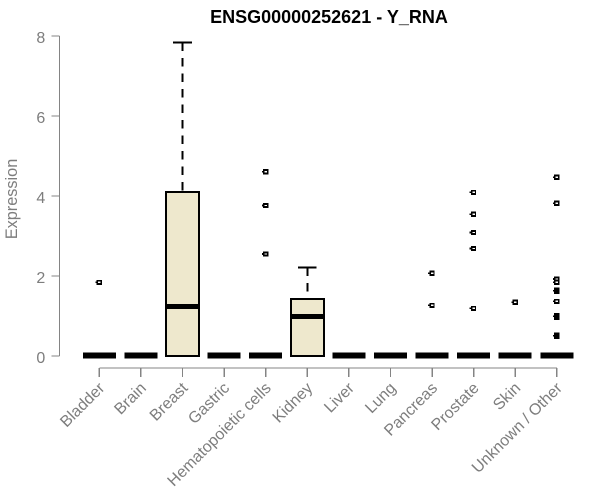 This screenshot has height=500, width=600. I want to click on svg-text: 4, so click(40, 198).